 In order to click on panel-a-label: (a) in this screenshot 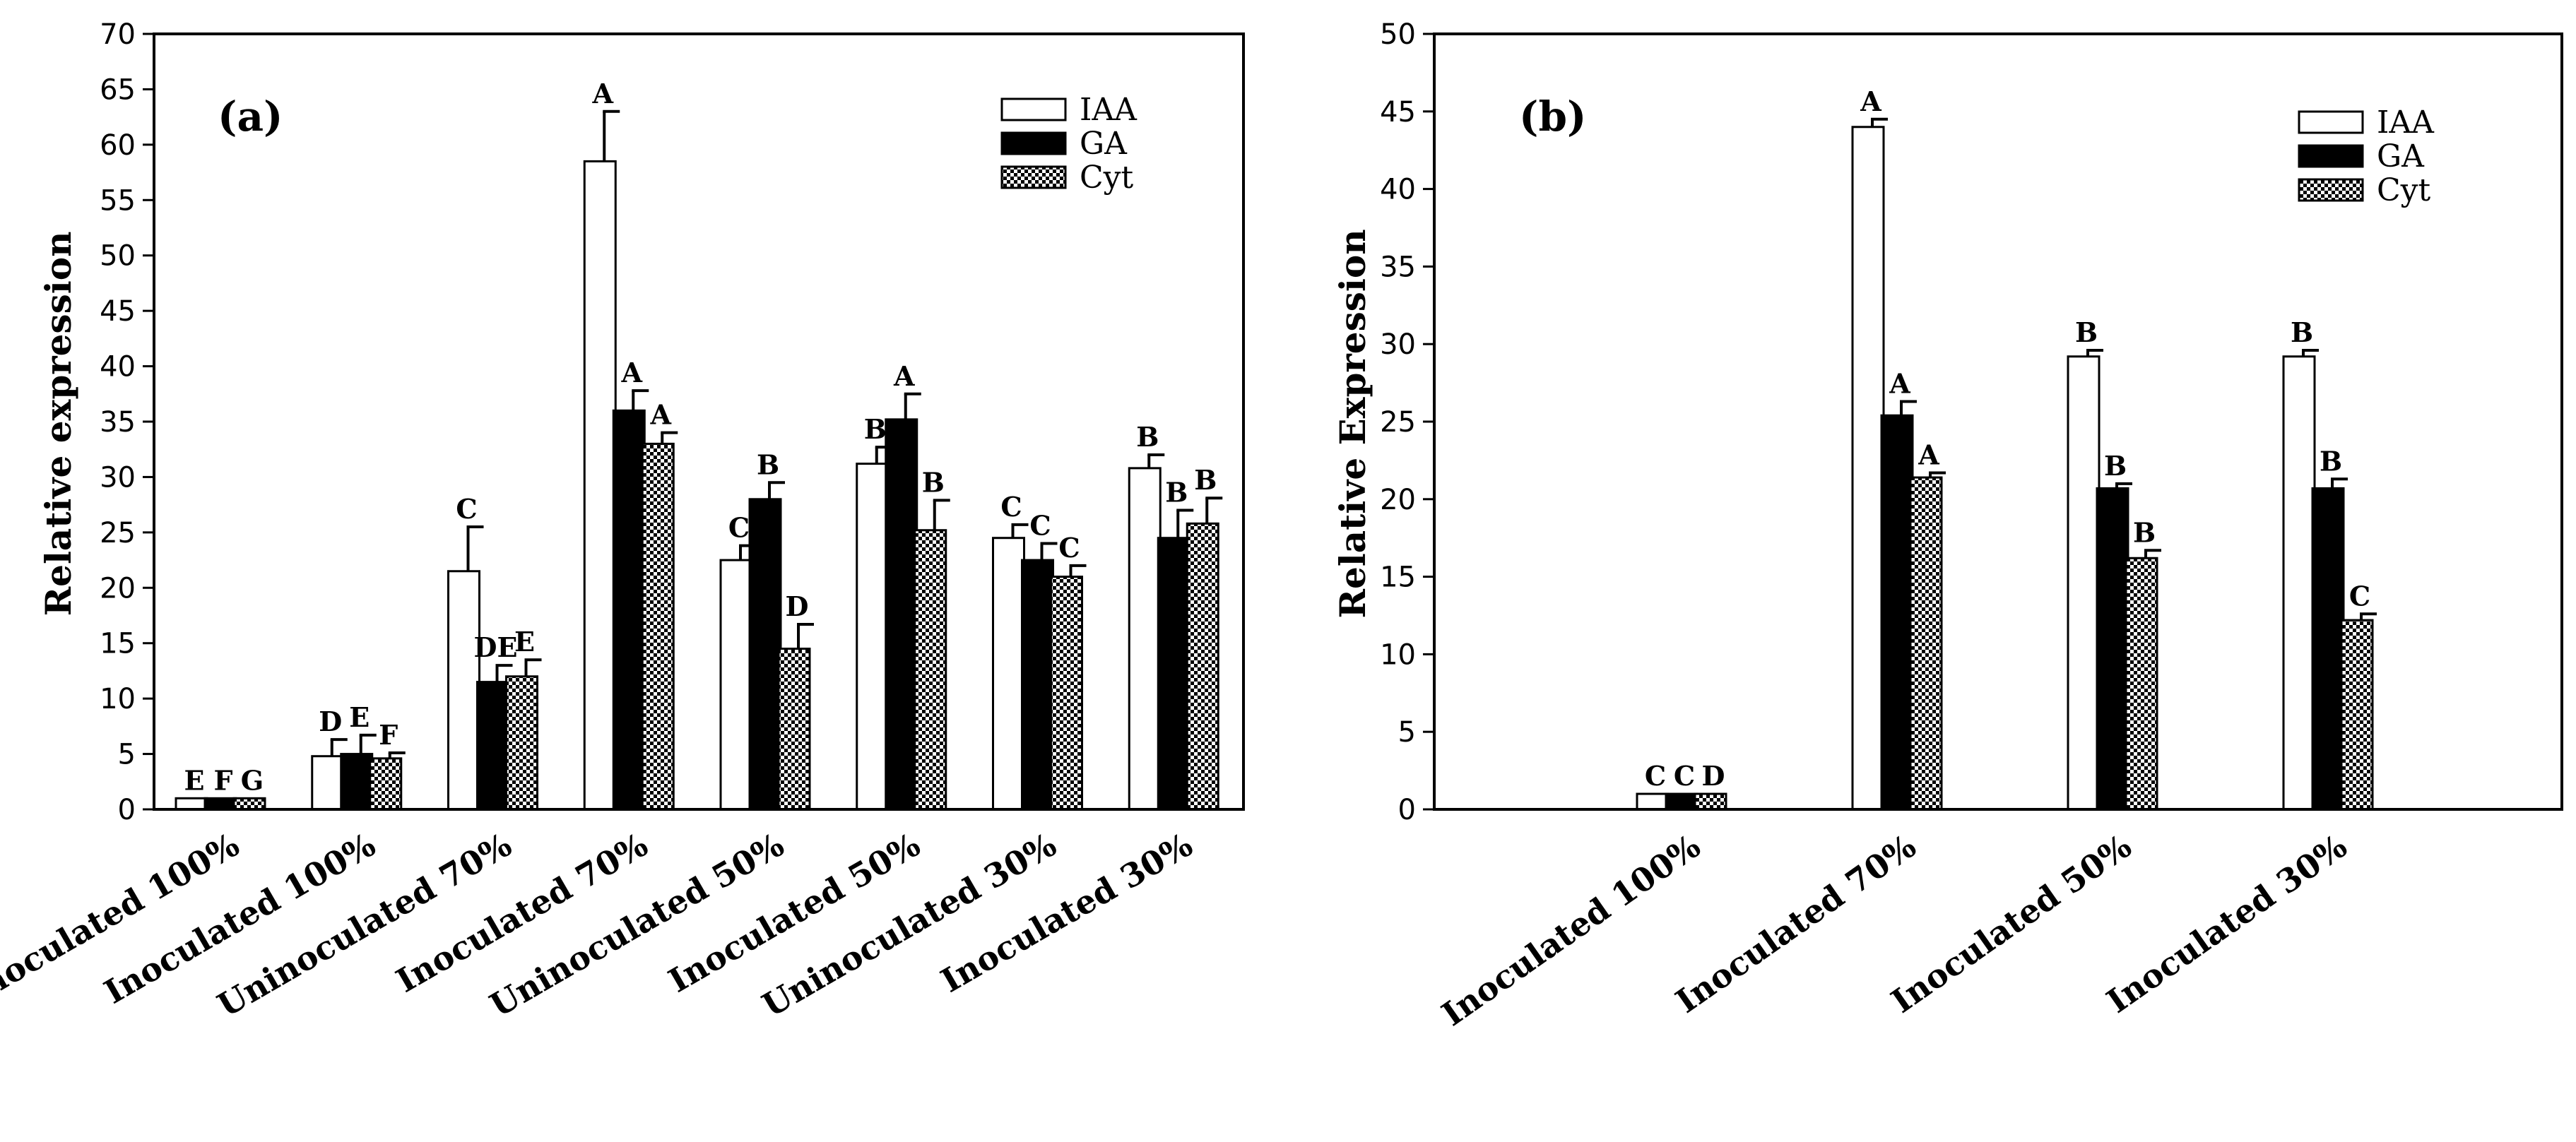, I will do `click(250, 117)`.